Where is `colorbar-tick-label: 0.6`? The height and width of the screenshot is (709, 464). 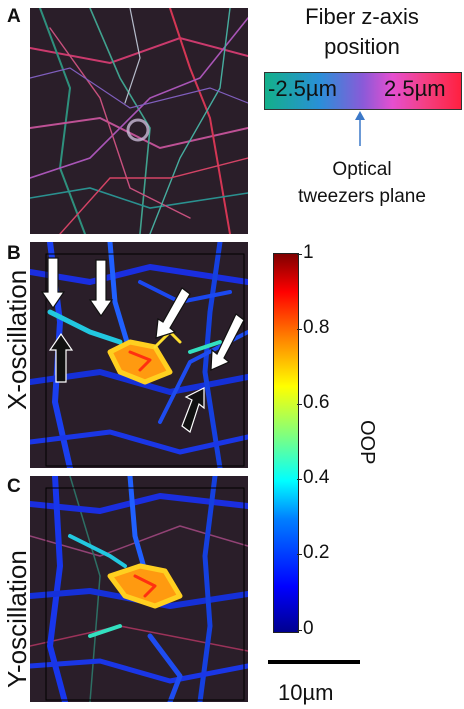
colorbar-tick-label: 0.6 is located at coordinates (316, 402).